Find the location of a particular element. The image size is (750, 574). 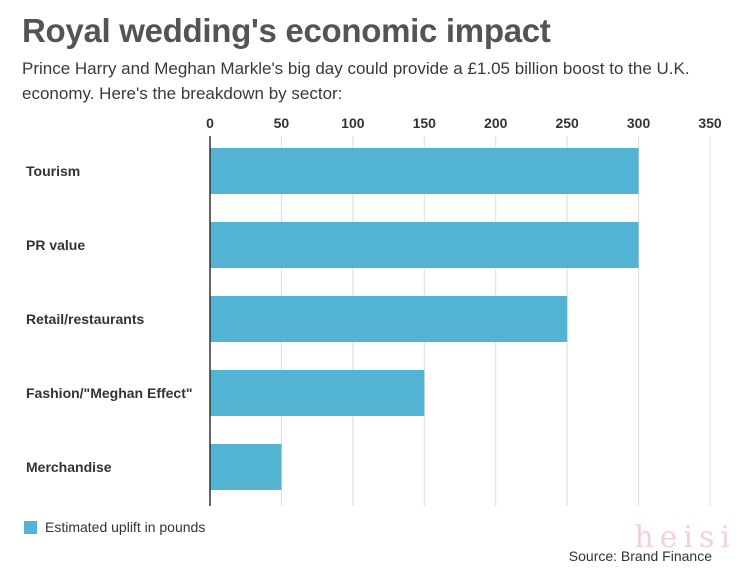

category-label: Merchandise is located at coordinates (69, 467).